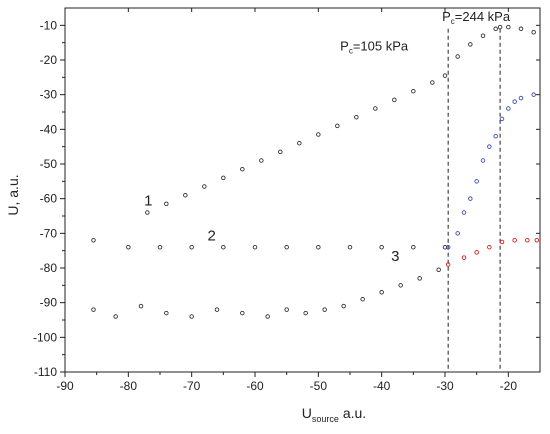 The height and width of the screenshot is (434, 550). I want to click on curve-label: 2, so click(212, 235).